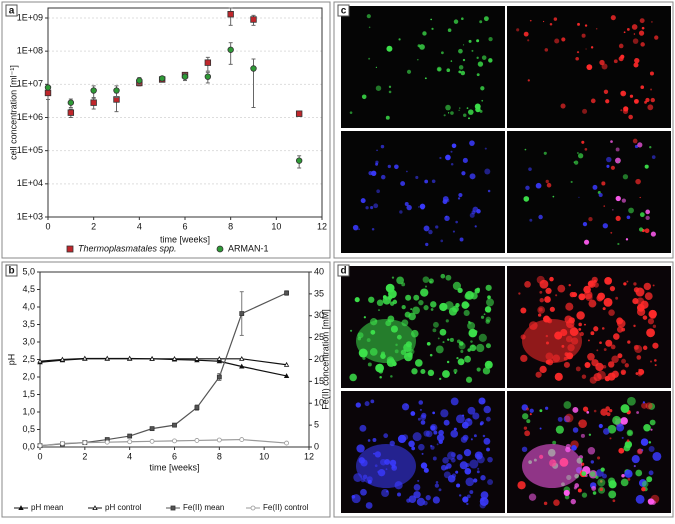 Image resolution: width=675 pixels, height=524 pixels. Describe the element at coordinates (325, 359) in the screenshot. I see `y2-axis-title: Fe(II) concentration [mM]` at that location.